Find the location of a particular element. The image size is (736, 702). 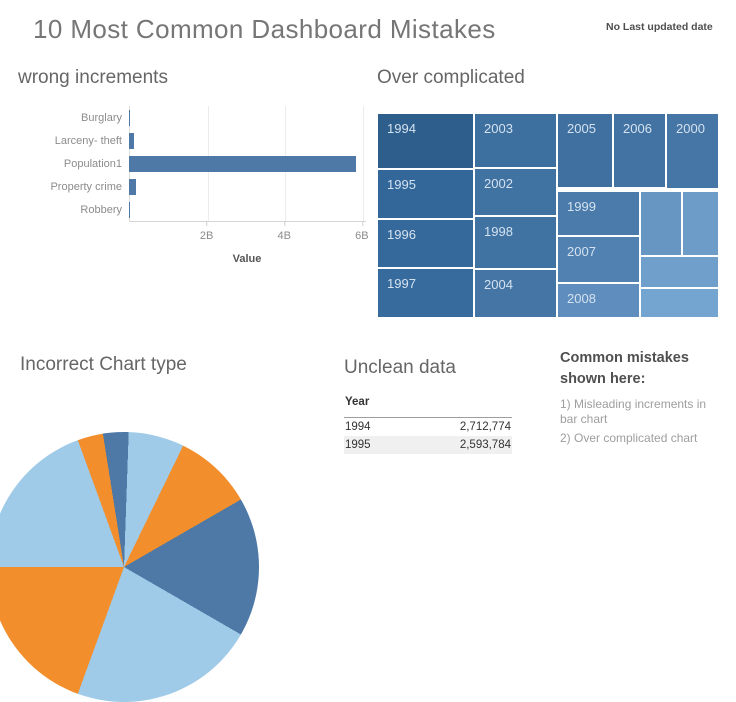

pie-chart is located at coordinates (129, 567).